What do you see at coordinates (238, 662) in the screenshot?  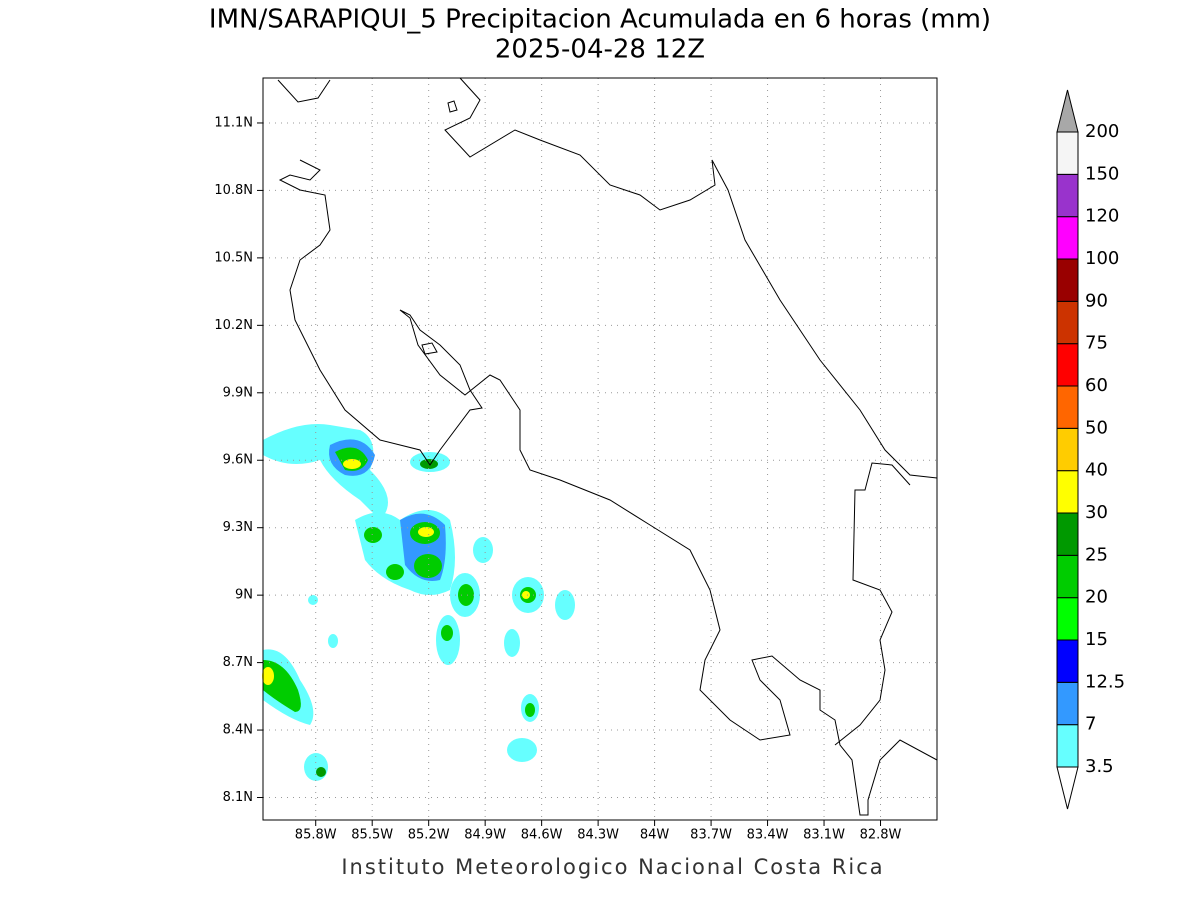 I see `y-tick-label: 8.7N` at bounding box center [238, 662].